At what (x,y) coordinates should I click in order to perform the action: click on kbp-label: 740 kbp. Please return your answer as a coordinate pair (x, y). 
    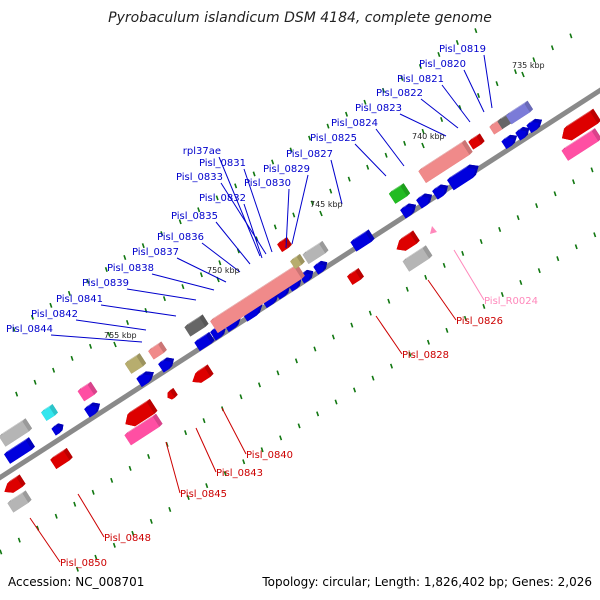
    Looking at the image, I should click on (428, 136).